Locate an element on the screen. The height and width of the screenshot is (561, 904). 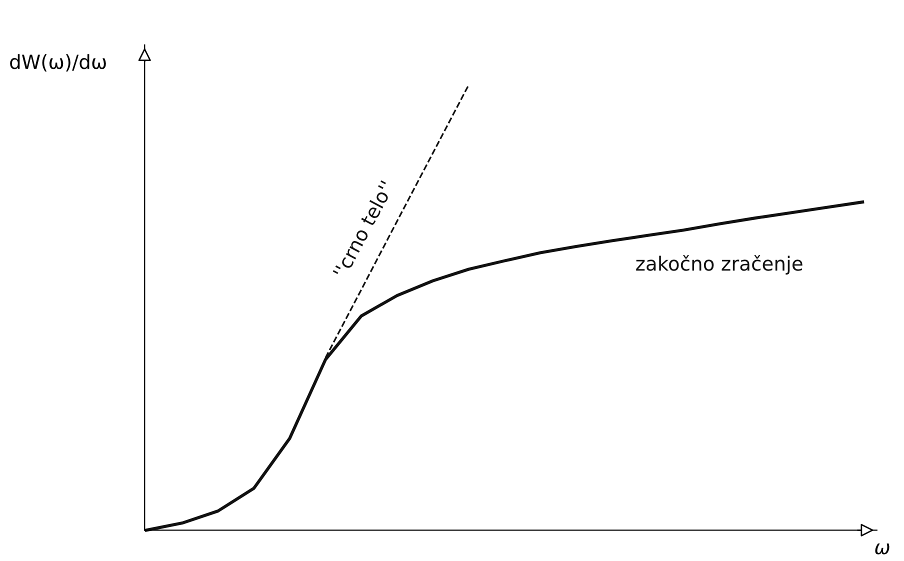
y-axis-title: dW(ω)/dω is located at coordinates (58, 63).